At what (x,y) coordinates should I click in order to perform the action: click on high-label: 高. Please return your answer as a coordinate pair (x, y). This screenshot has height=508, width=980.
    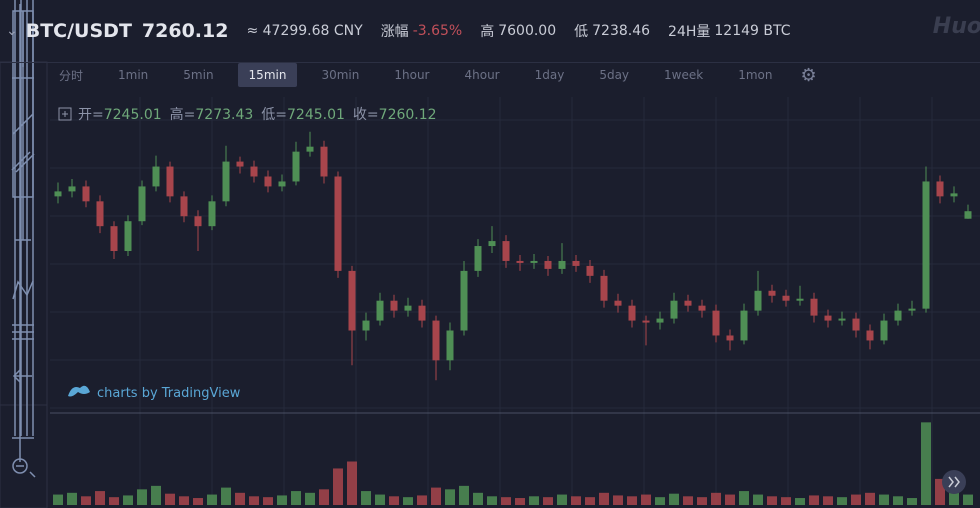
    Looking at the image, I should click on (487, 32).